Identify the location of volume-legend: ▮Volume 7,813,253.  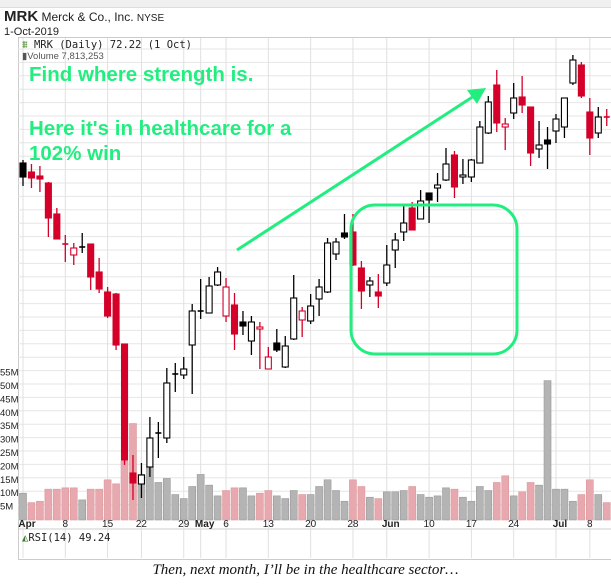
(63, 56).